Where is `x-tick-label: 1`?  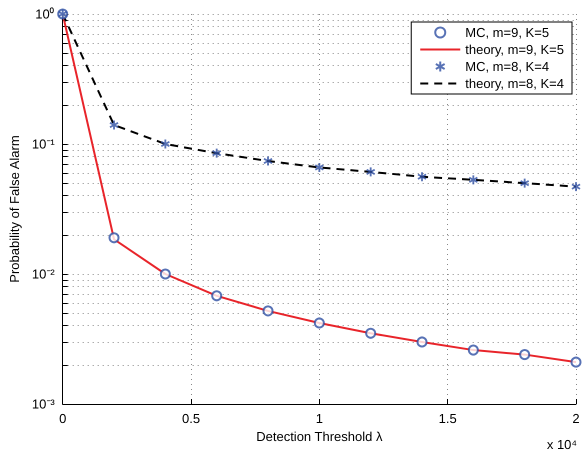 x-tick-label: 1 is located at coordinates (319, 418).